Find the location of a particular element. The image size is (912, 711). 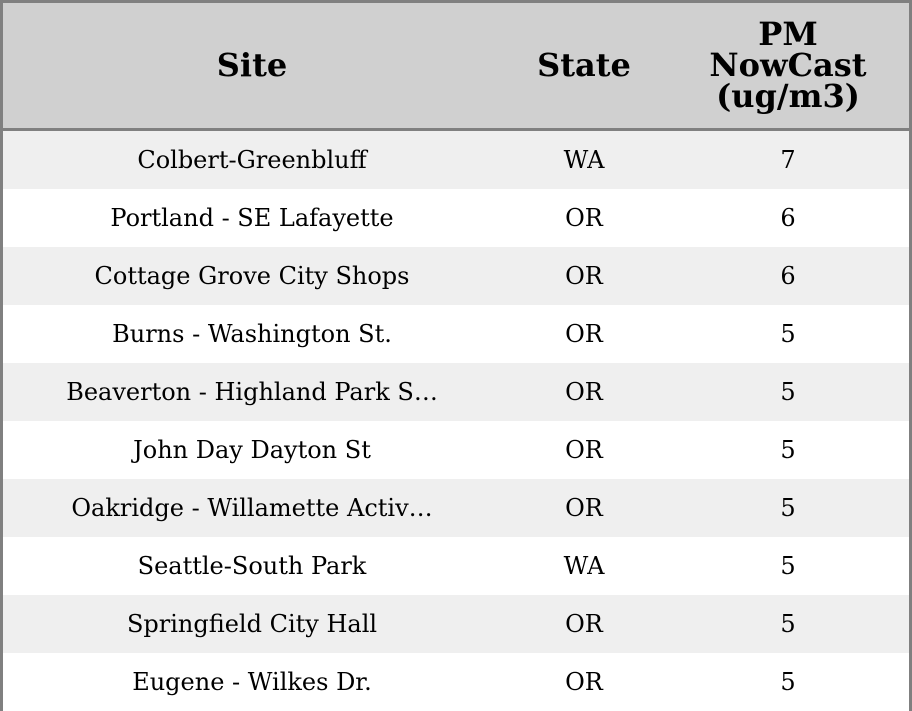

header-state-label: State is located at coordinates (584, 65).